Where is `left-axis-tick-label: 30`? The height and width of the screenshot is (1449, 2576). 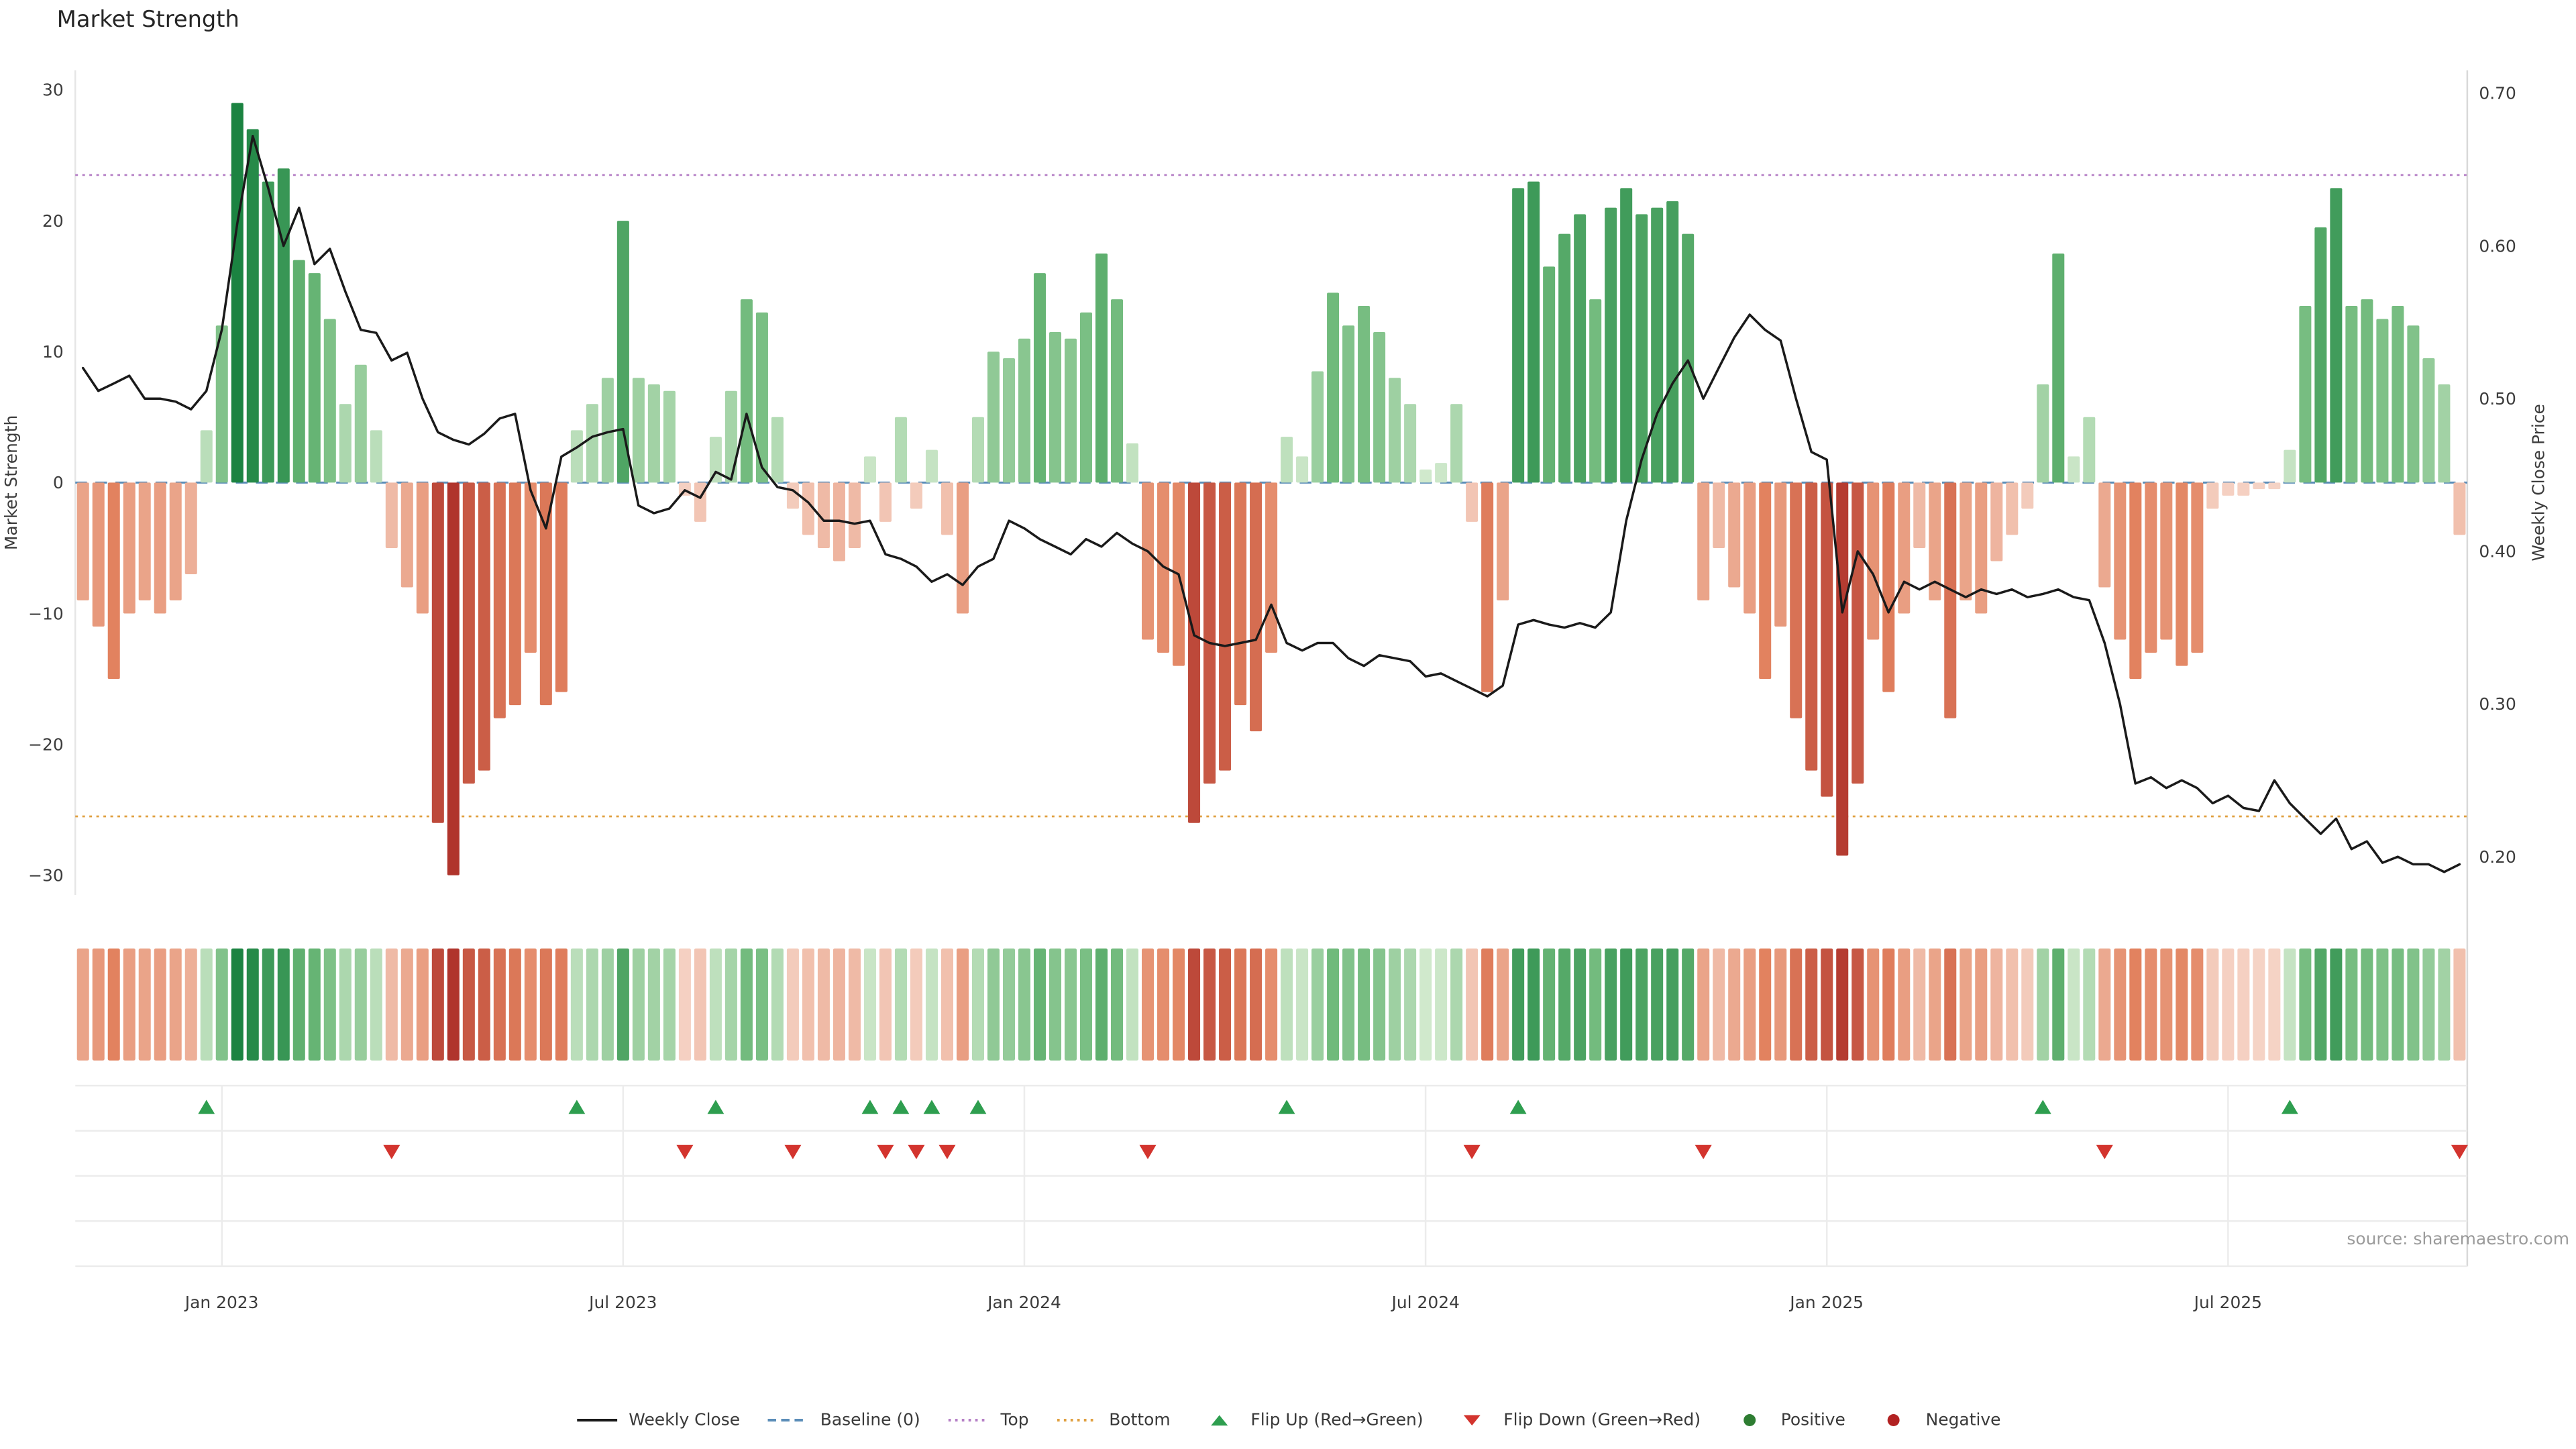 left-axis-tick-label: 30 is located at coordinates (53, 90).